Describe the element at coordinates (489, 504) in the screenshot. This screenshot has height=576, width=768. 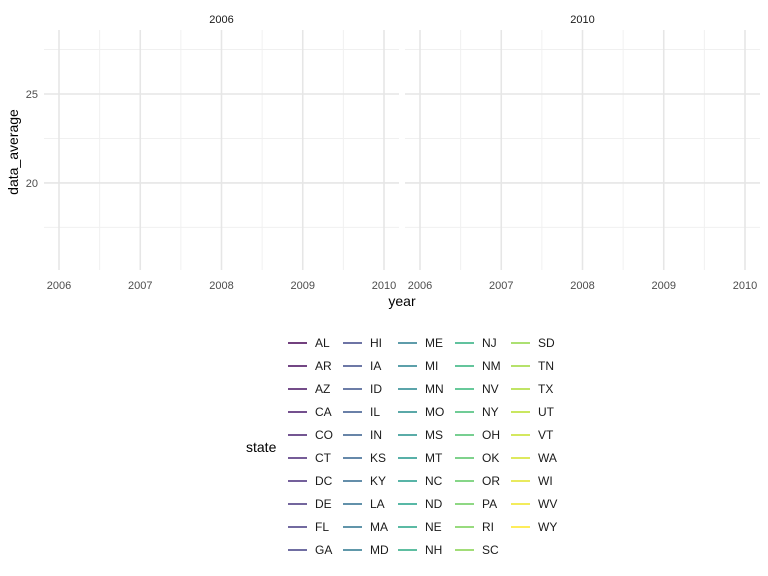
I see `legend-label: PA` at that location.